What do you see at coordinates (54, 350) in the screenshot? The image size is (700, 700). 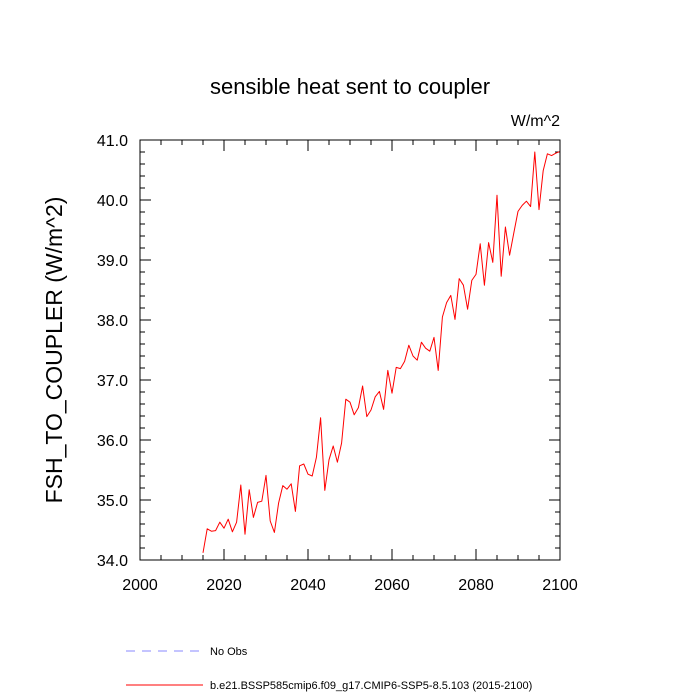 I see `y-axis-label: FSH_TO_COUPLER (W/m^2)` at bounding box center [54, 350].